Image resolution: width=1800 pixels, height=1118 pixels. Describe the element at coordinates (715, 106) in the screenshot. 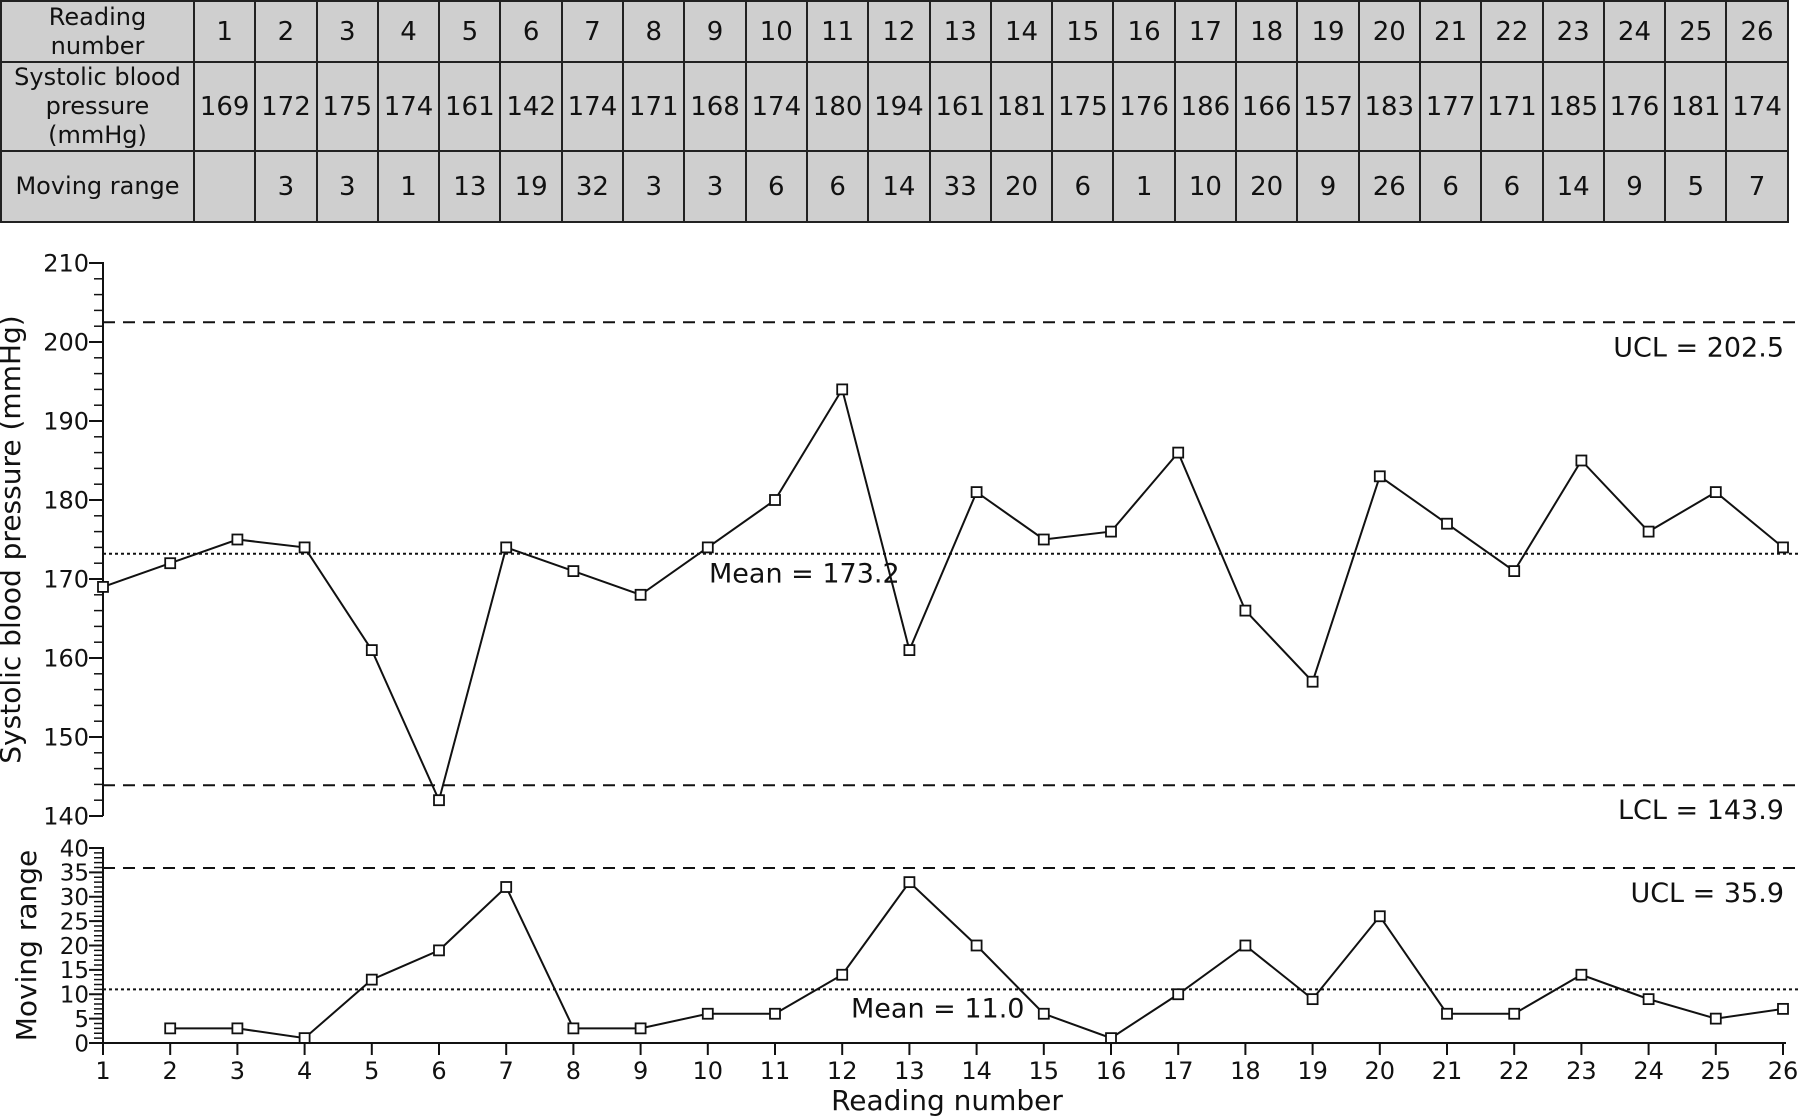

I see `cell-systolic-9: 168` at that location.